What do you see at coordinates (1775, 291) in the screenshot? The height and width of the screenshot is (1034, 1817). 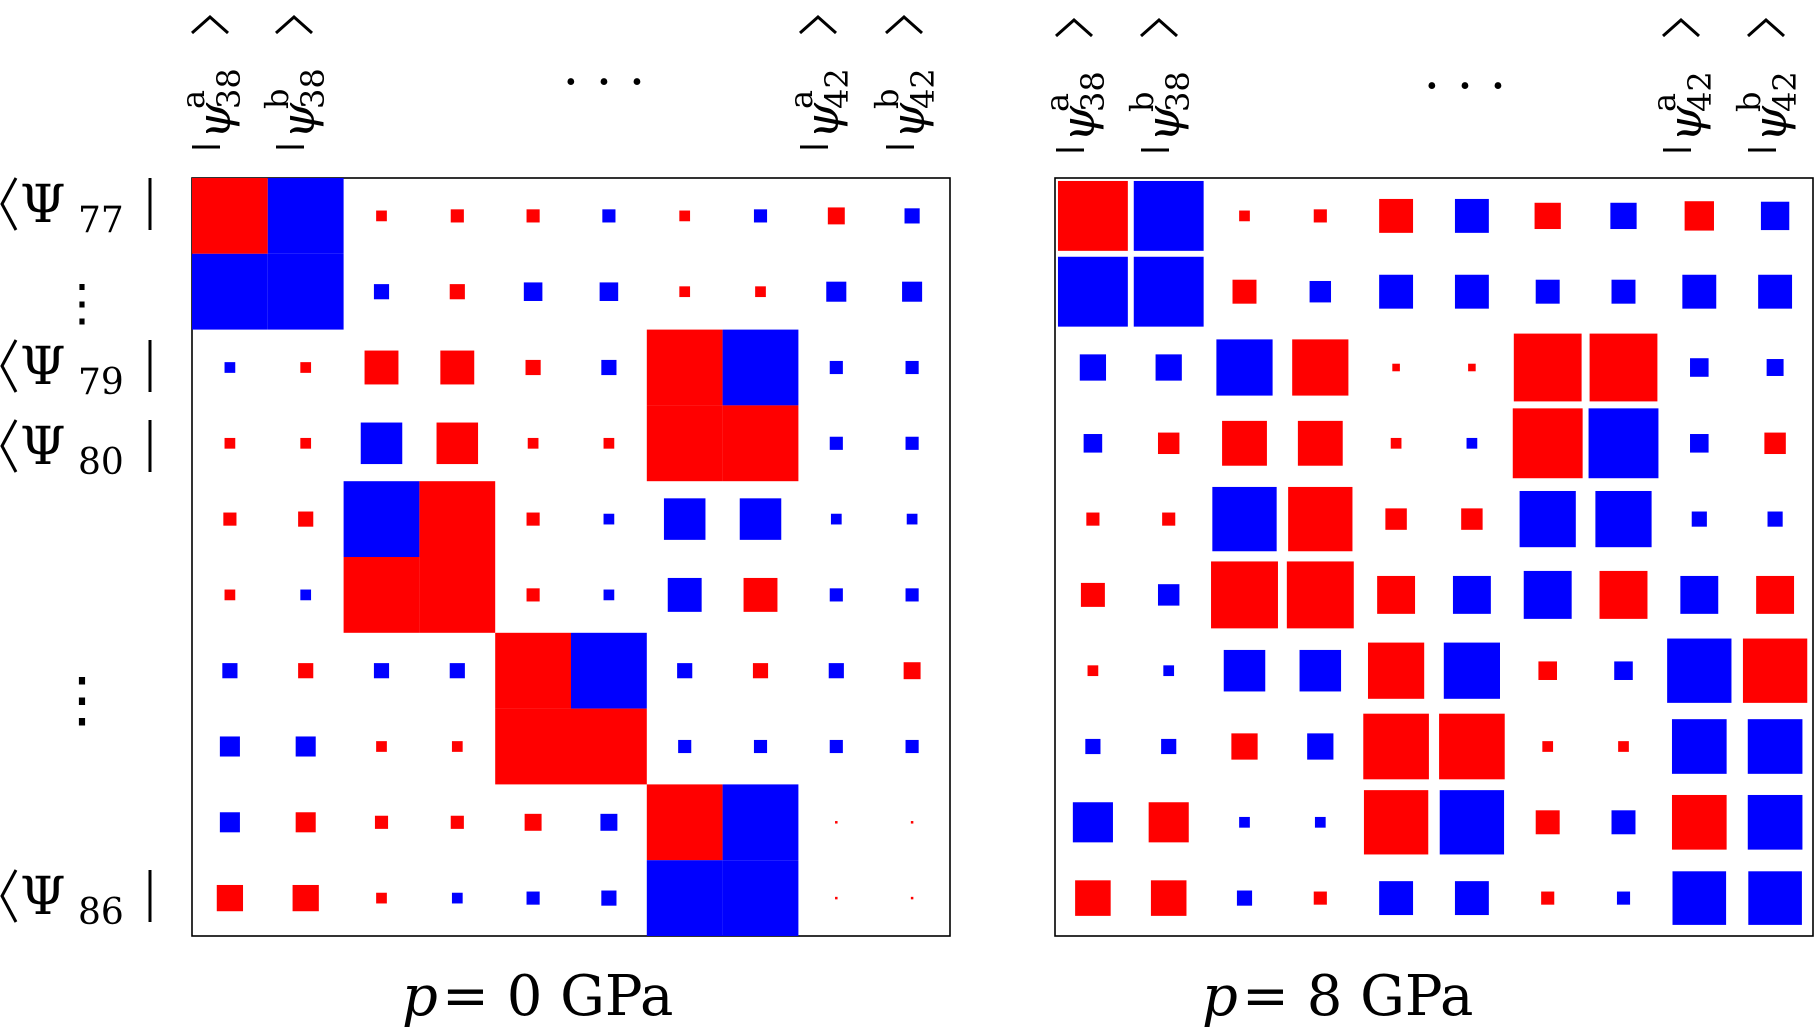 I see `matrix-cell-right-r1-c9` at bounding box center [1775, 291].